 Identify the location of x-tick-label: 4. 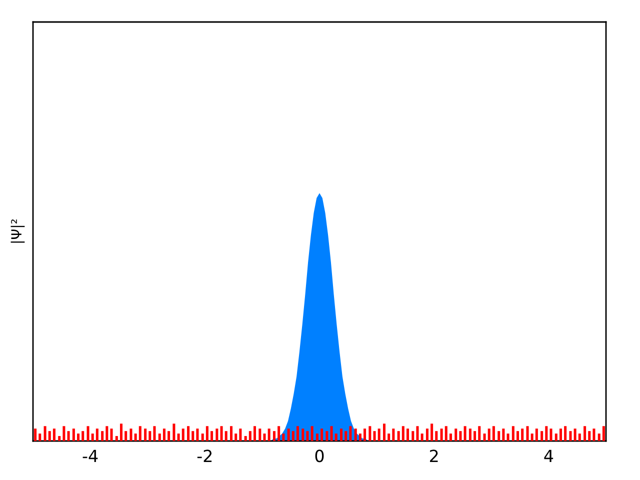
(549, 456).